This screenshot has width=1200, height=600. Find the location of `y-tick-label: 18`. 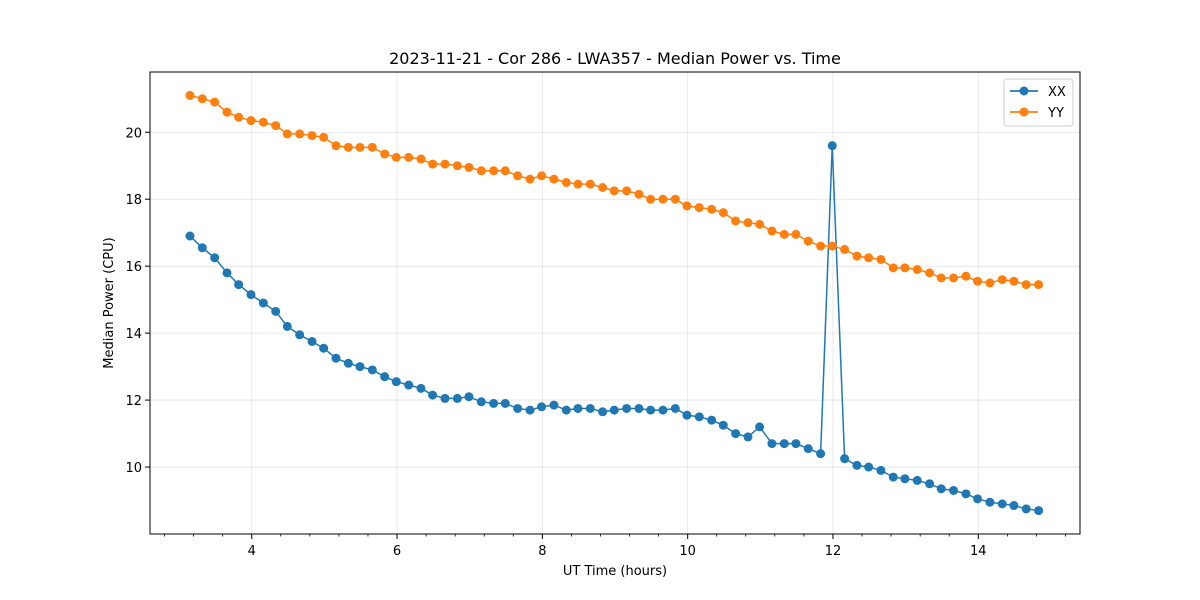

y-tick-label: 18 is located at coordinates (133, 200).